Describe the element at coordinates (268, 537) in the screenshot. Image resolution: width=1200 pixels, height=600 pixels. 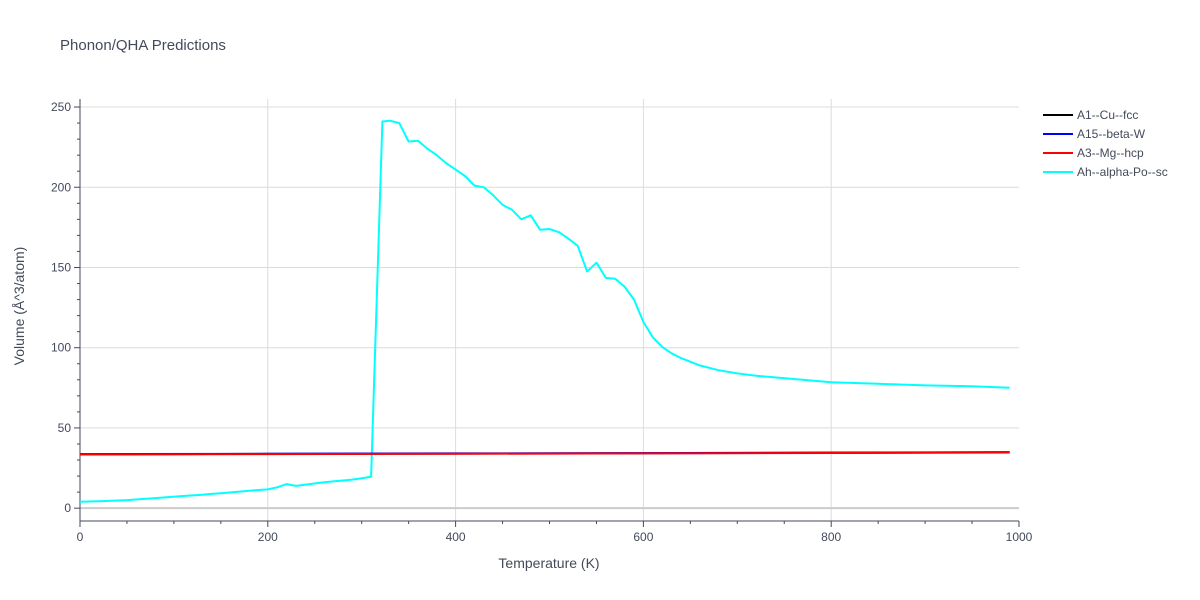
I see `x-tick-label: 200` at that location.